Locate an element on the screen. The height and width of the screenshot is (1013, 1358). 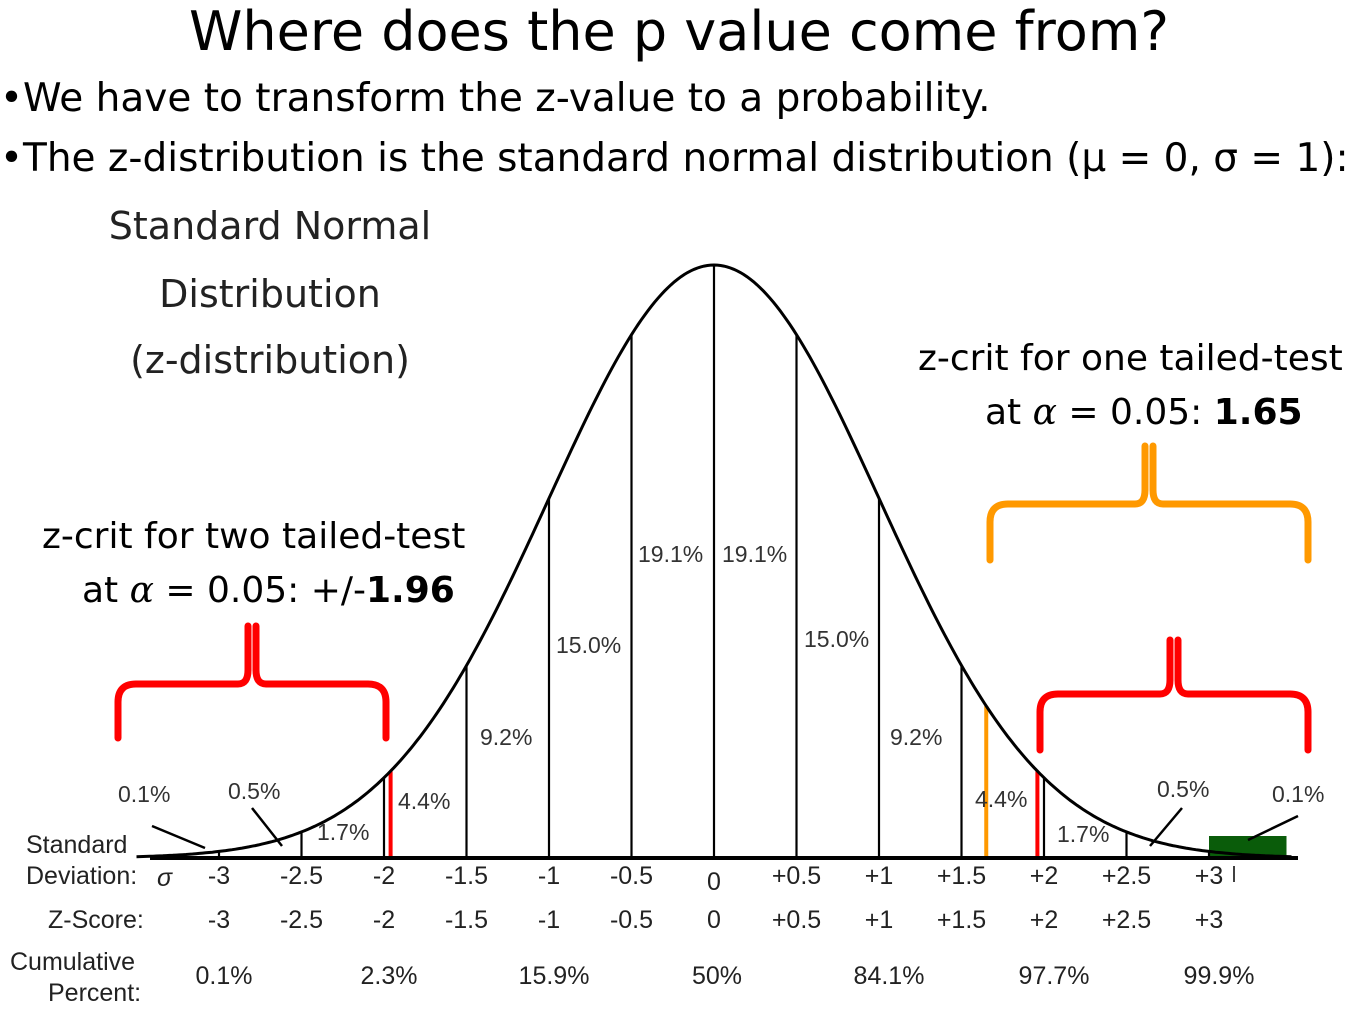
two-tailed-left-brace is located at coordinates (252, 682).